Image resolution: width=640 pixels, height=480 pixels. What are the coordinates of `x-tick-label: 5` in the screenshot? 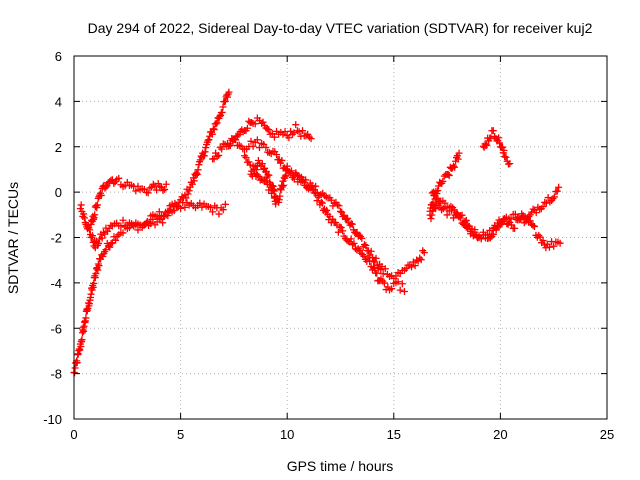 It's located at (180, 434).